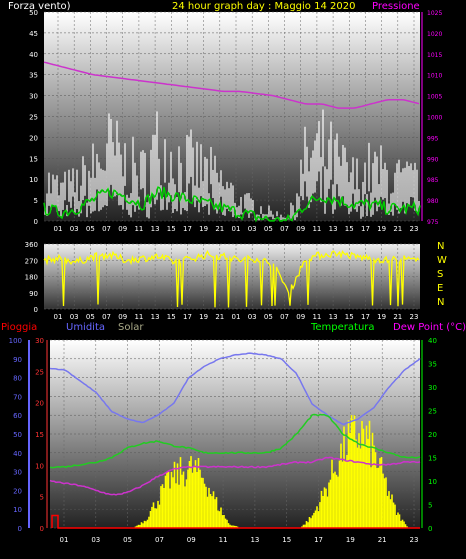  What do you see at coordinates (191, 540) in the screenshot?
I see `climate-x-tick: 09` at bounding box center [191, 540].